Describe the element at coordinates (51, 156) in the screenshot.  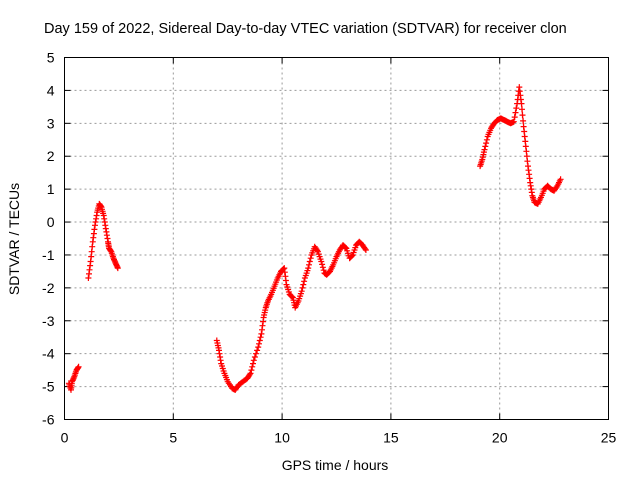
I see `y-tick-label: 2` at that location.